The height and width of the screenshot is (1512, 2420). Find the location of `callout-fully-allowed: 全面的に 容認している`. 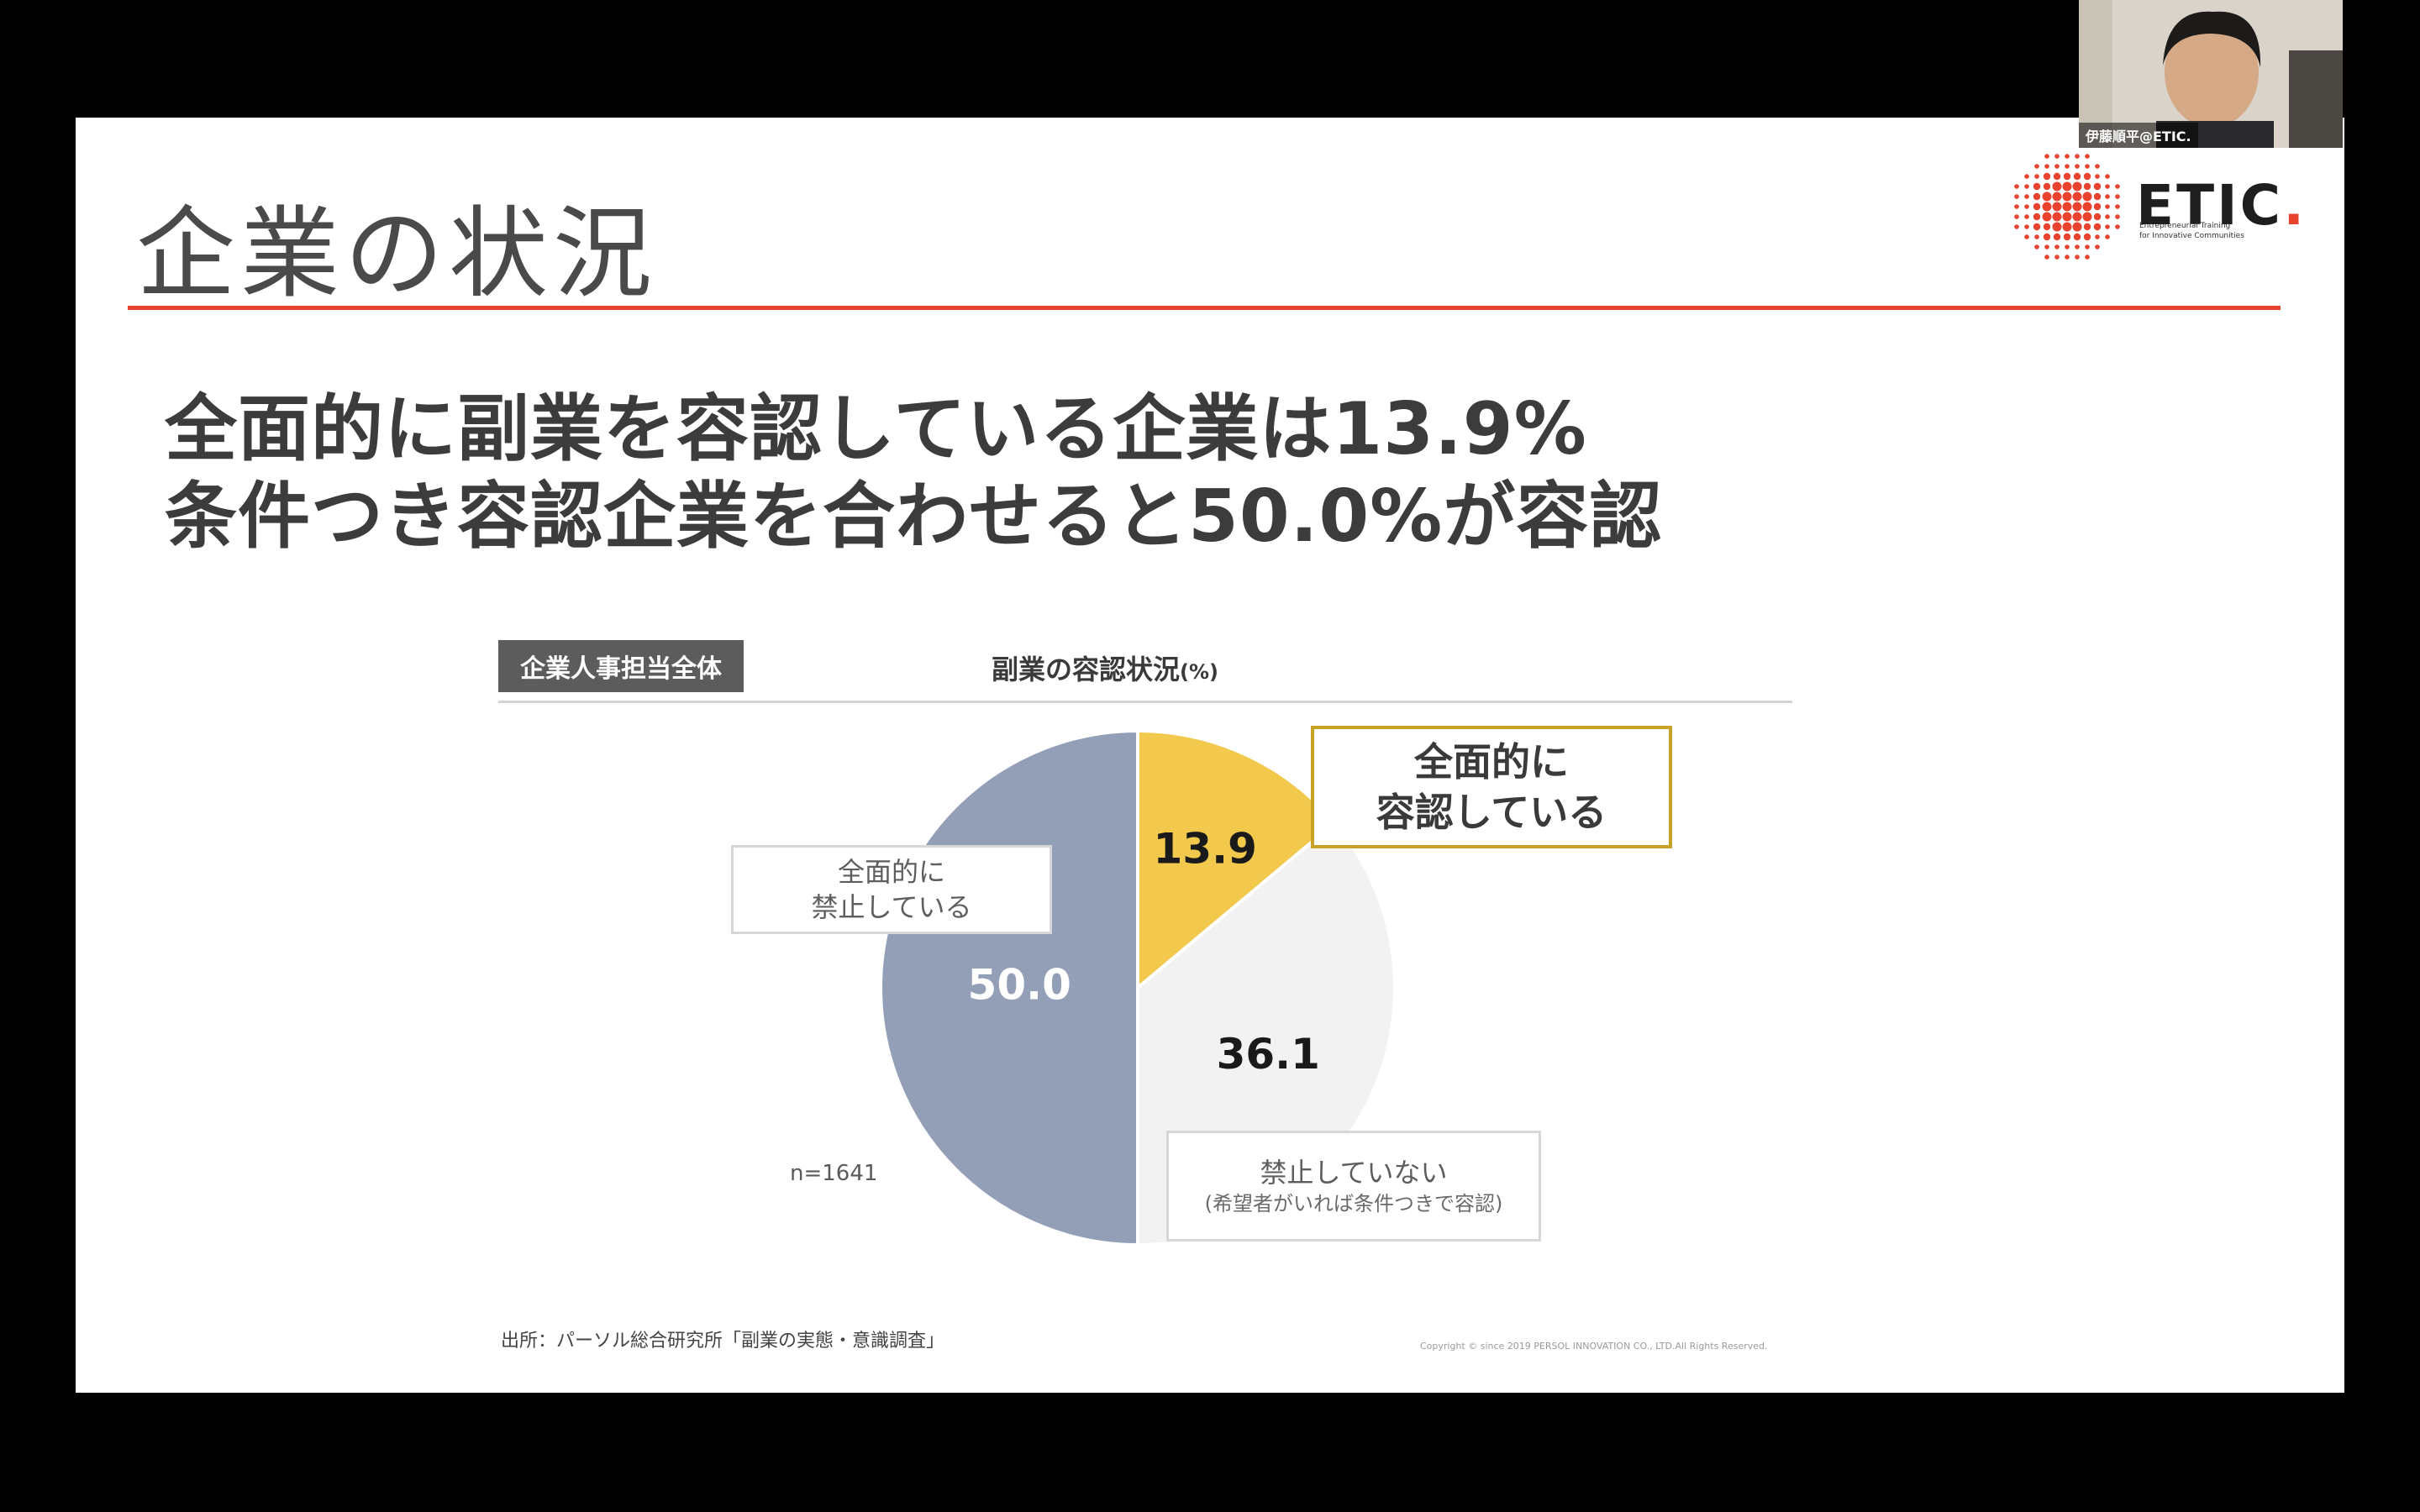

callout-fully-allowed: 全面的に 容認している is located at coordinates (1492, 787).